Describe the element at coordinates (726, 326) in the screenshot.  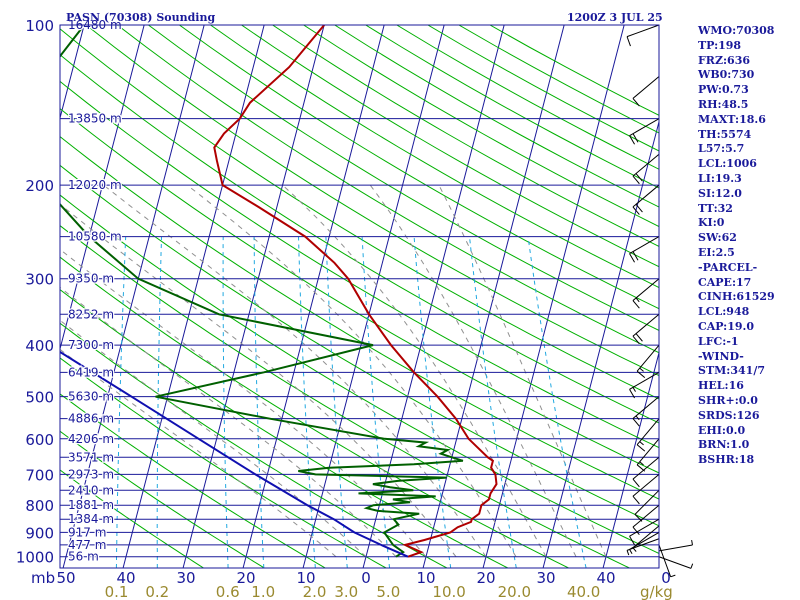
I see `index-item: CAP:19.0` at that location.